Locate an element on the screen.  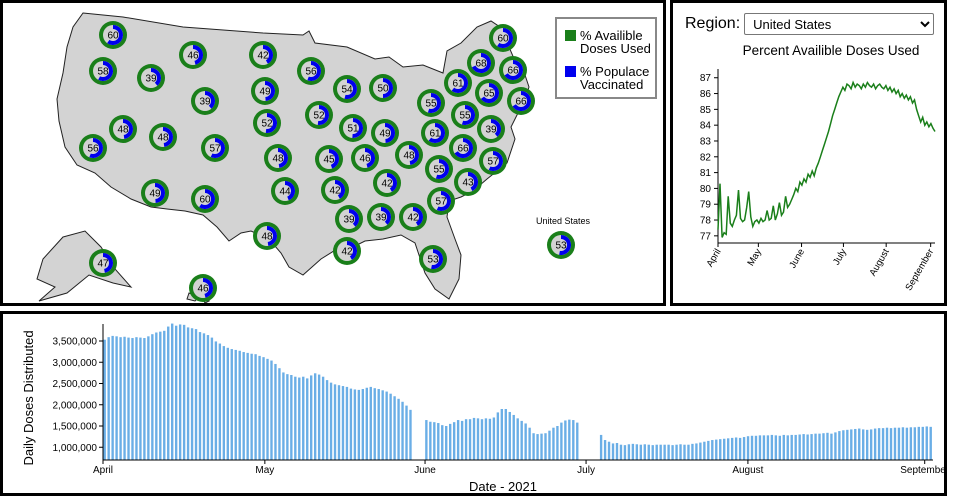
line-y-tick-label: 79 is located at coordinates (706, 205).